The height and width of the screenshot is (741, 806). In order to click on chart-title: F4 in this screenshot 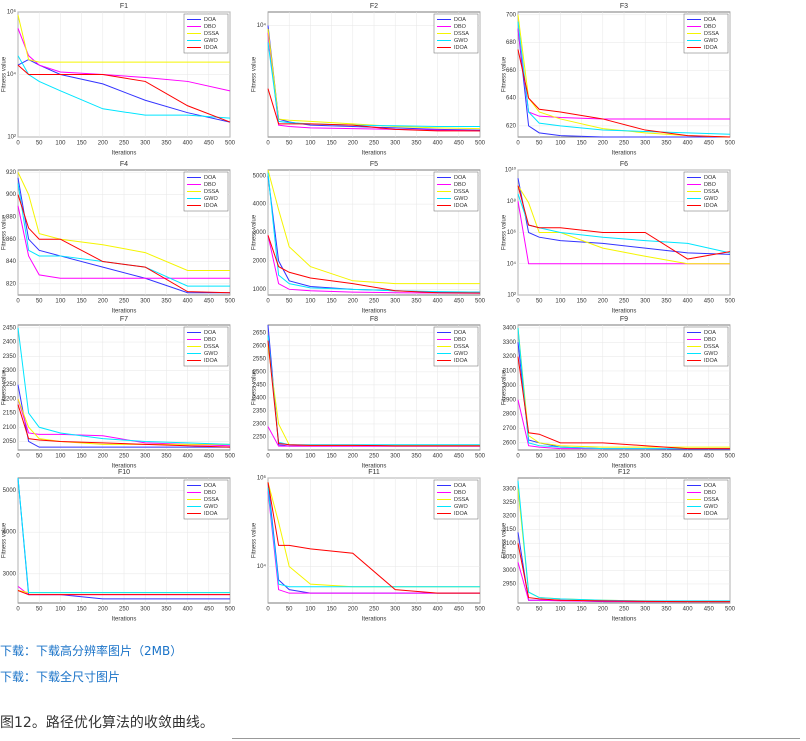, I will do `click(124, 164)`.